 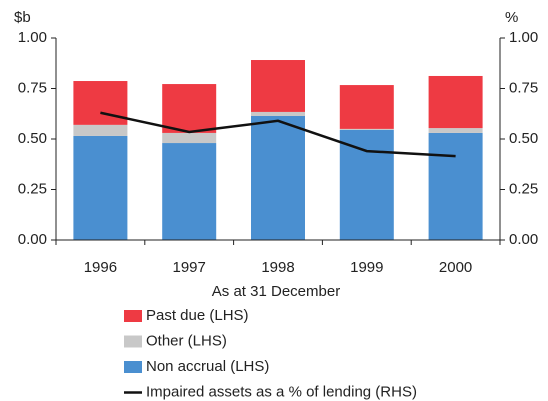 What do you see at coordinates (32, 239) in the screenshot?
I see `y-tick-label: 0.00` at bounding box center [32, 239].